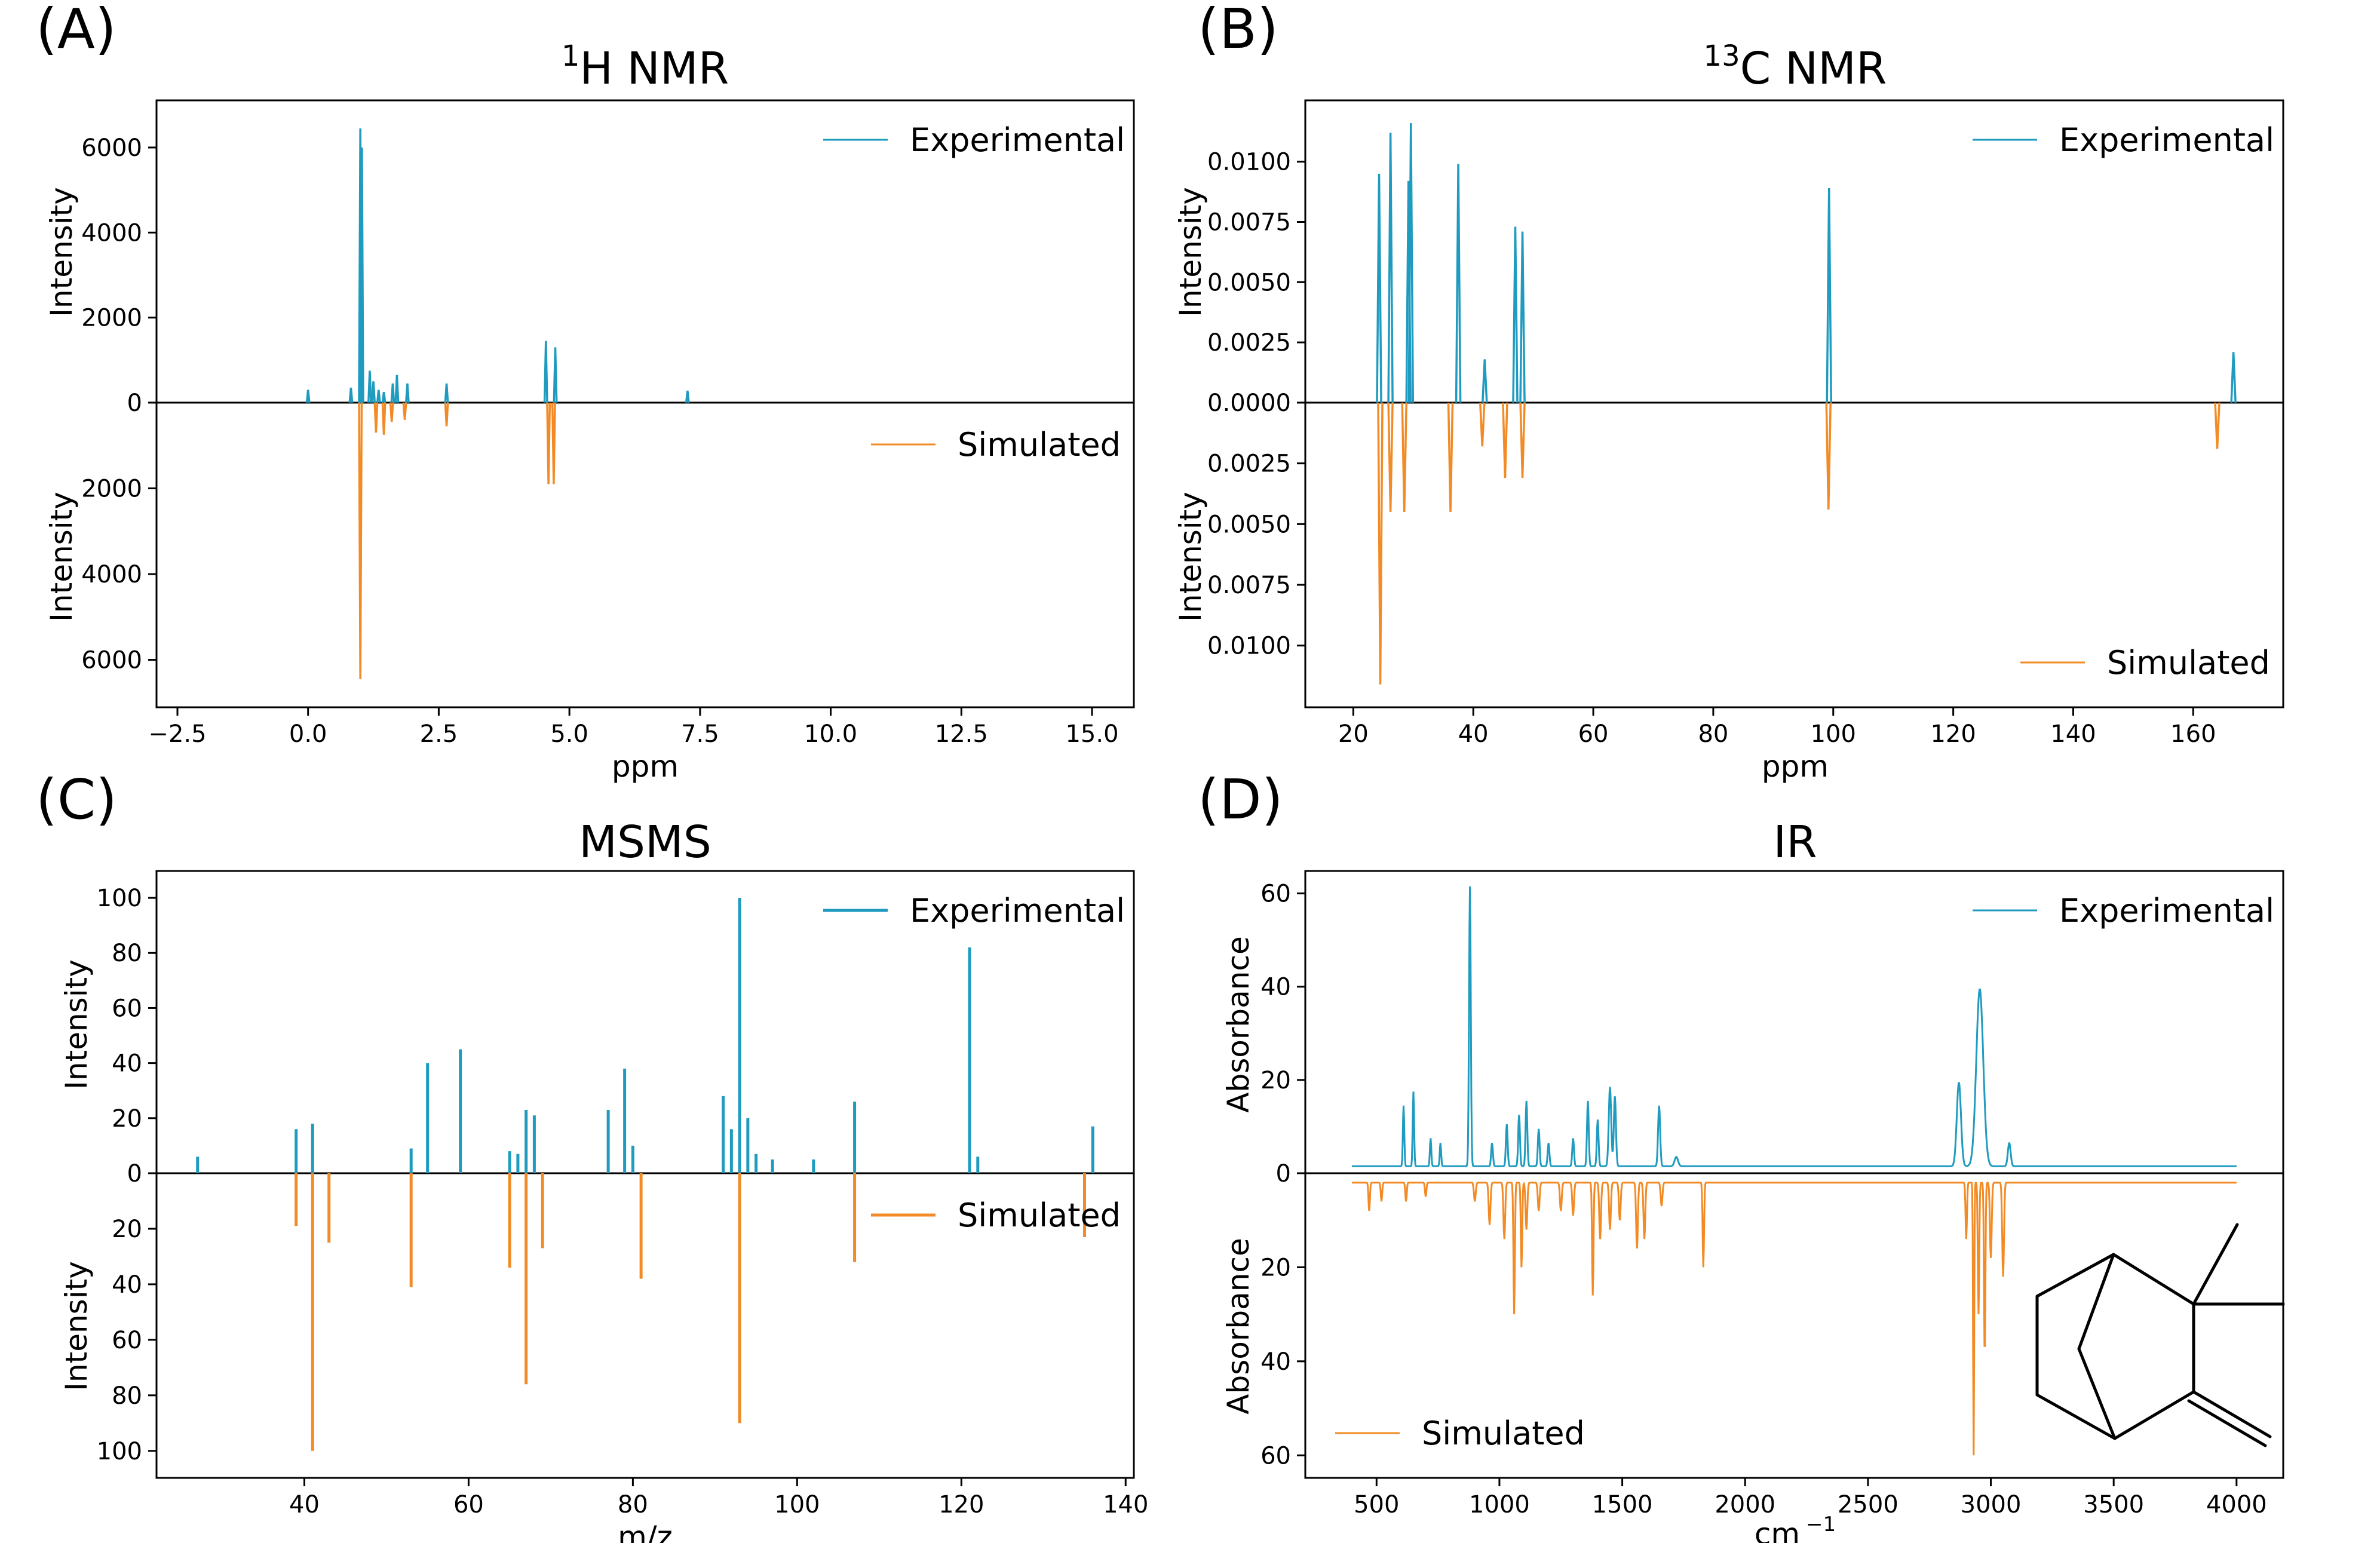  Describe the element at coordinates (439, 734) in the screenshot. I see `x-tick-label: 2.5` at that location.